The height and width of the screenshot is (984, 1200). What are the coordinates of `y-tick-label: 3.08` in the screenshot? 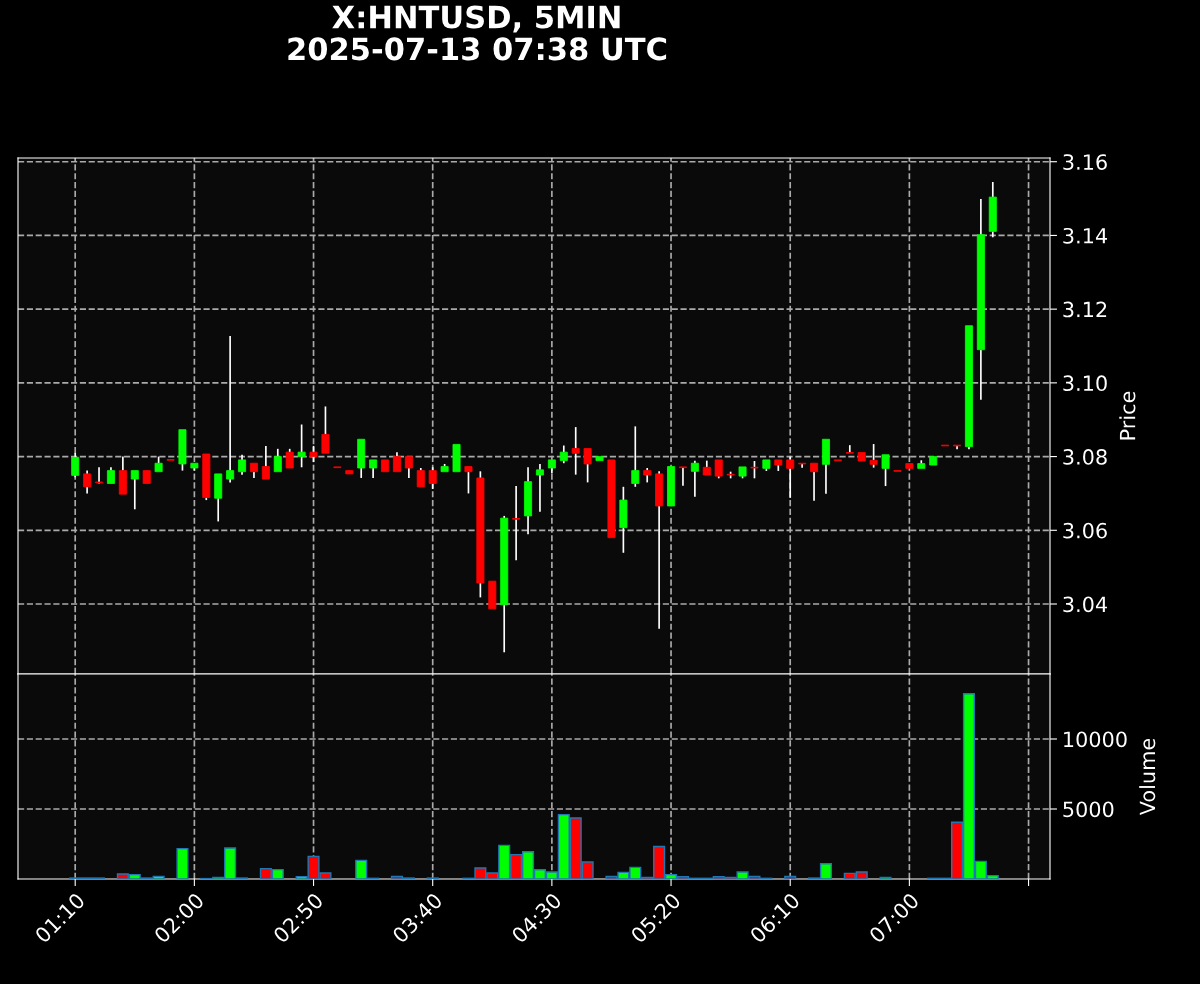 It's located at (1085, 457).